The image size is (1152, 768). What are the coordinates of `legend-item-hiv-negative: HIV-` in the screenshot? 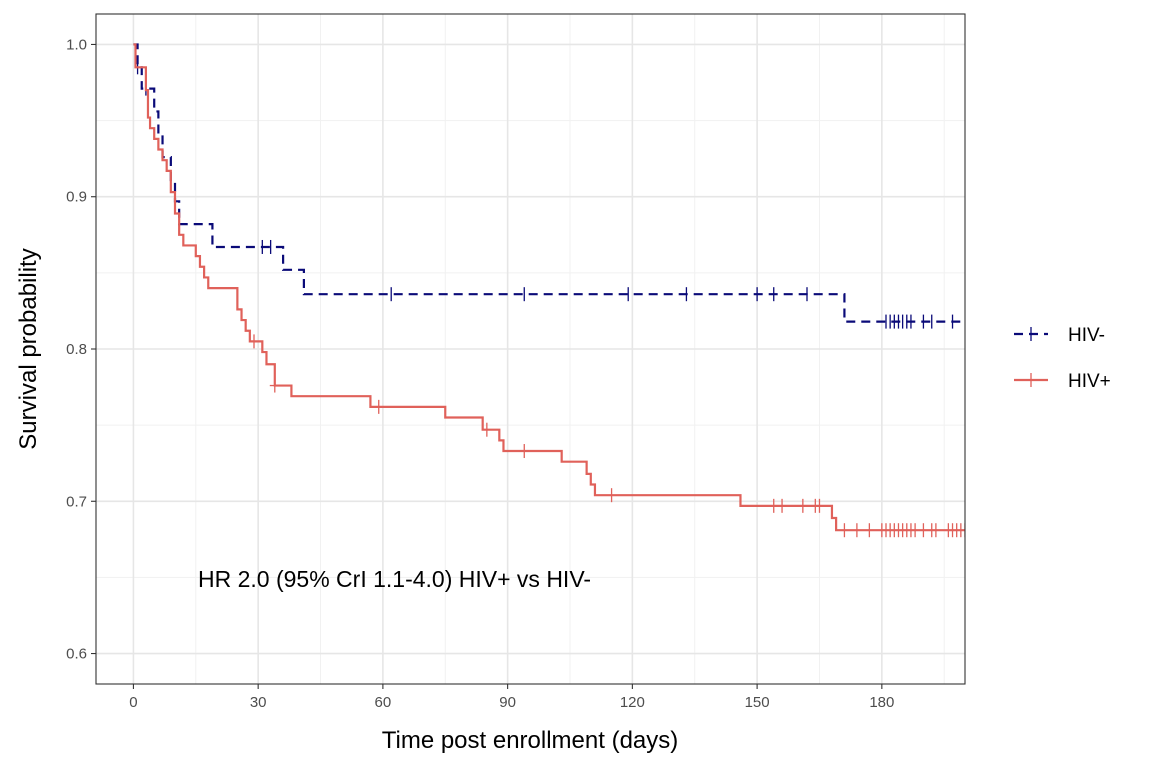 It's located at (1059, 335).